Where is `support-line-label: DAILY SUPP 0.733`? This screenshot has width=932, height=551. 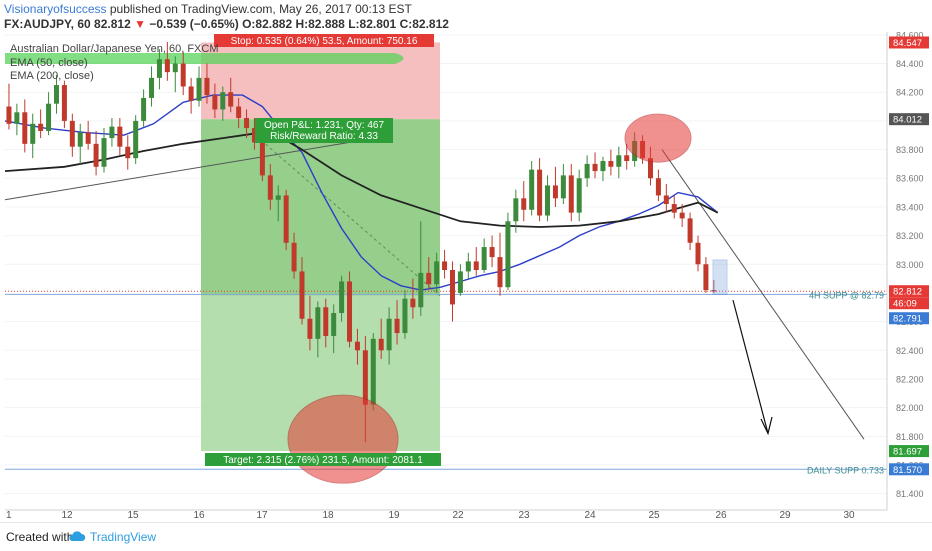
support-line-label: DAILY SUPP 0.733 is located at coordinates (845, 470).